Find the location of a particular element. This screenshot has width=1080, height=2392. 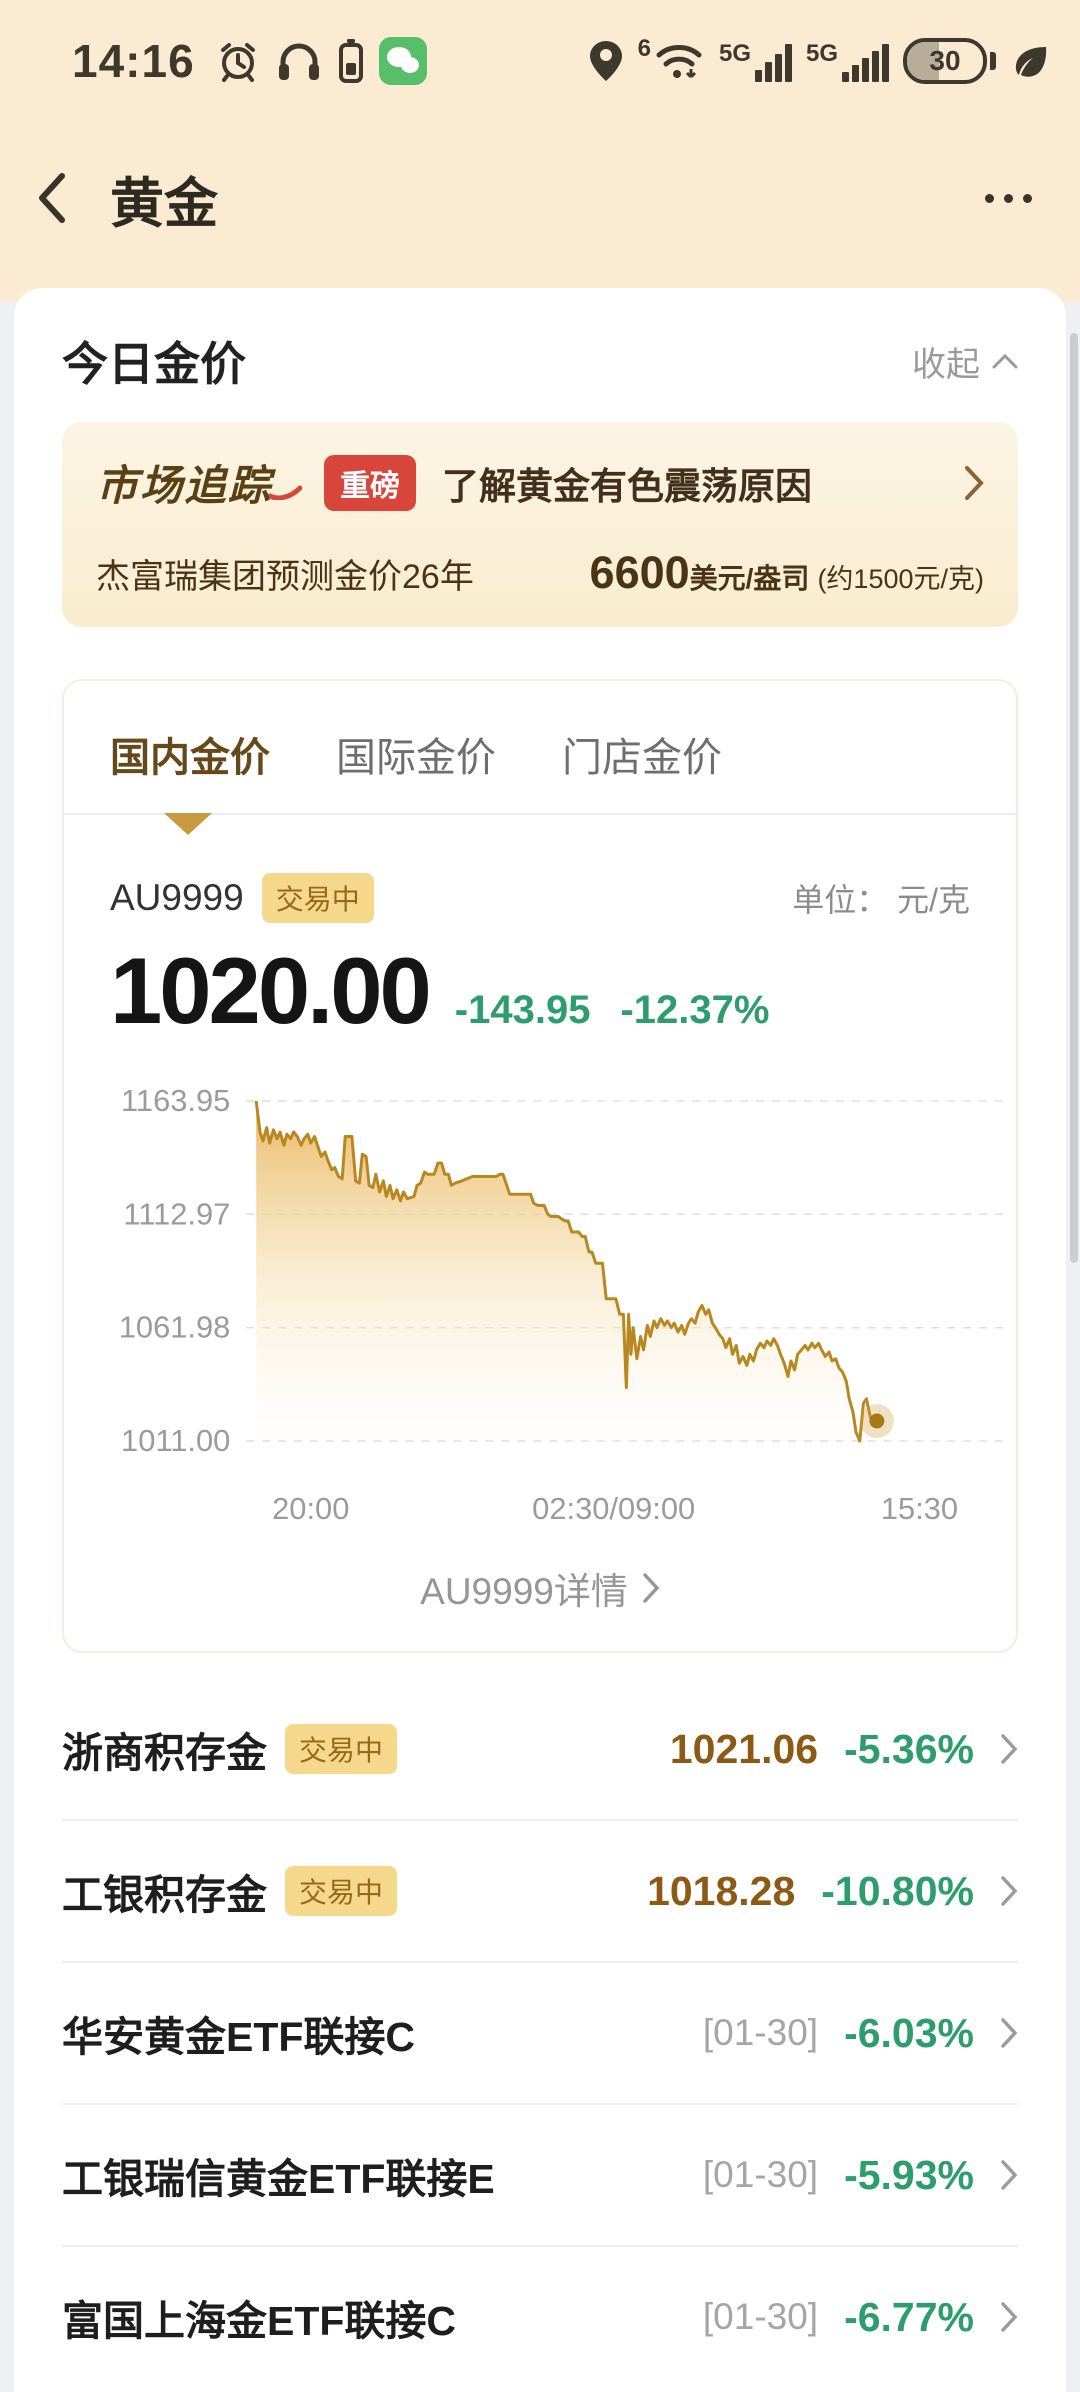

fund-name: 工银瑞信黄金ETF联接E is located at coordinates (278, 2179).